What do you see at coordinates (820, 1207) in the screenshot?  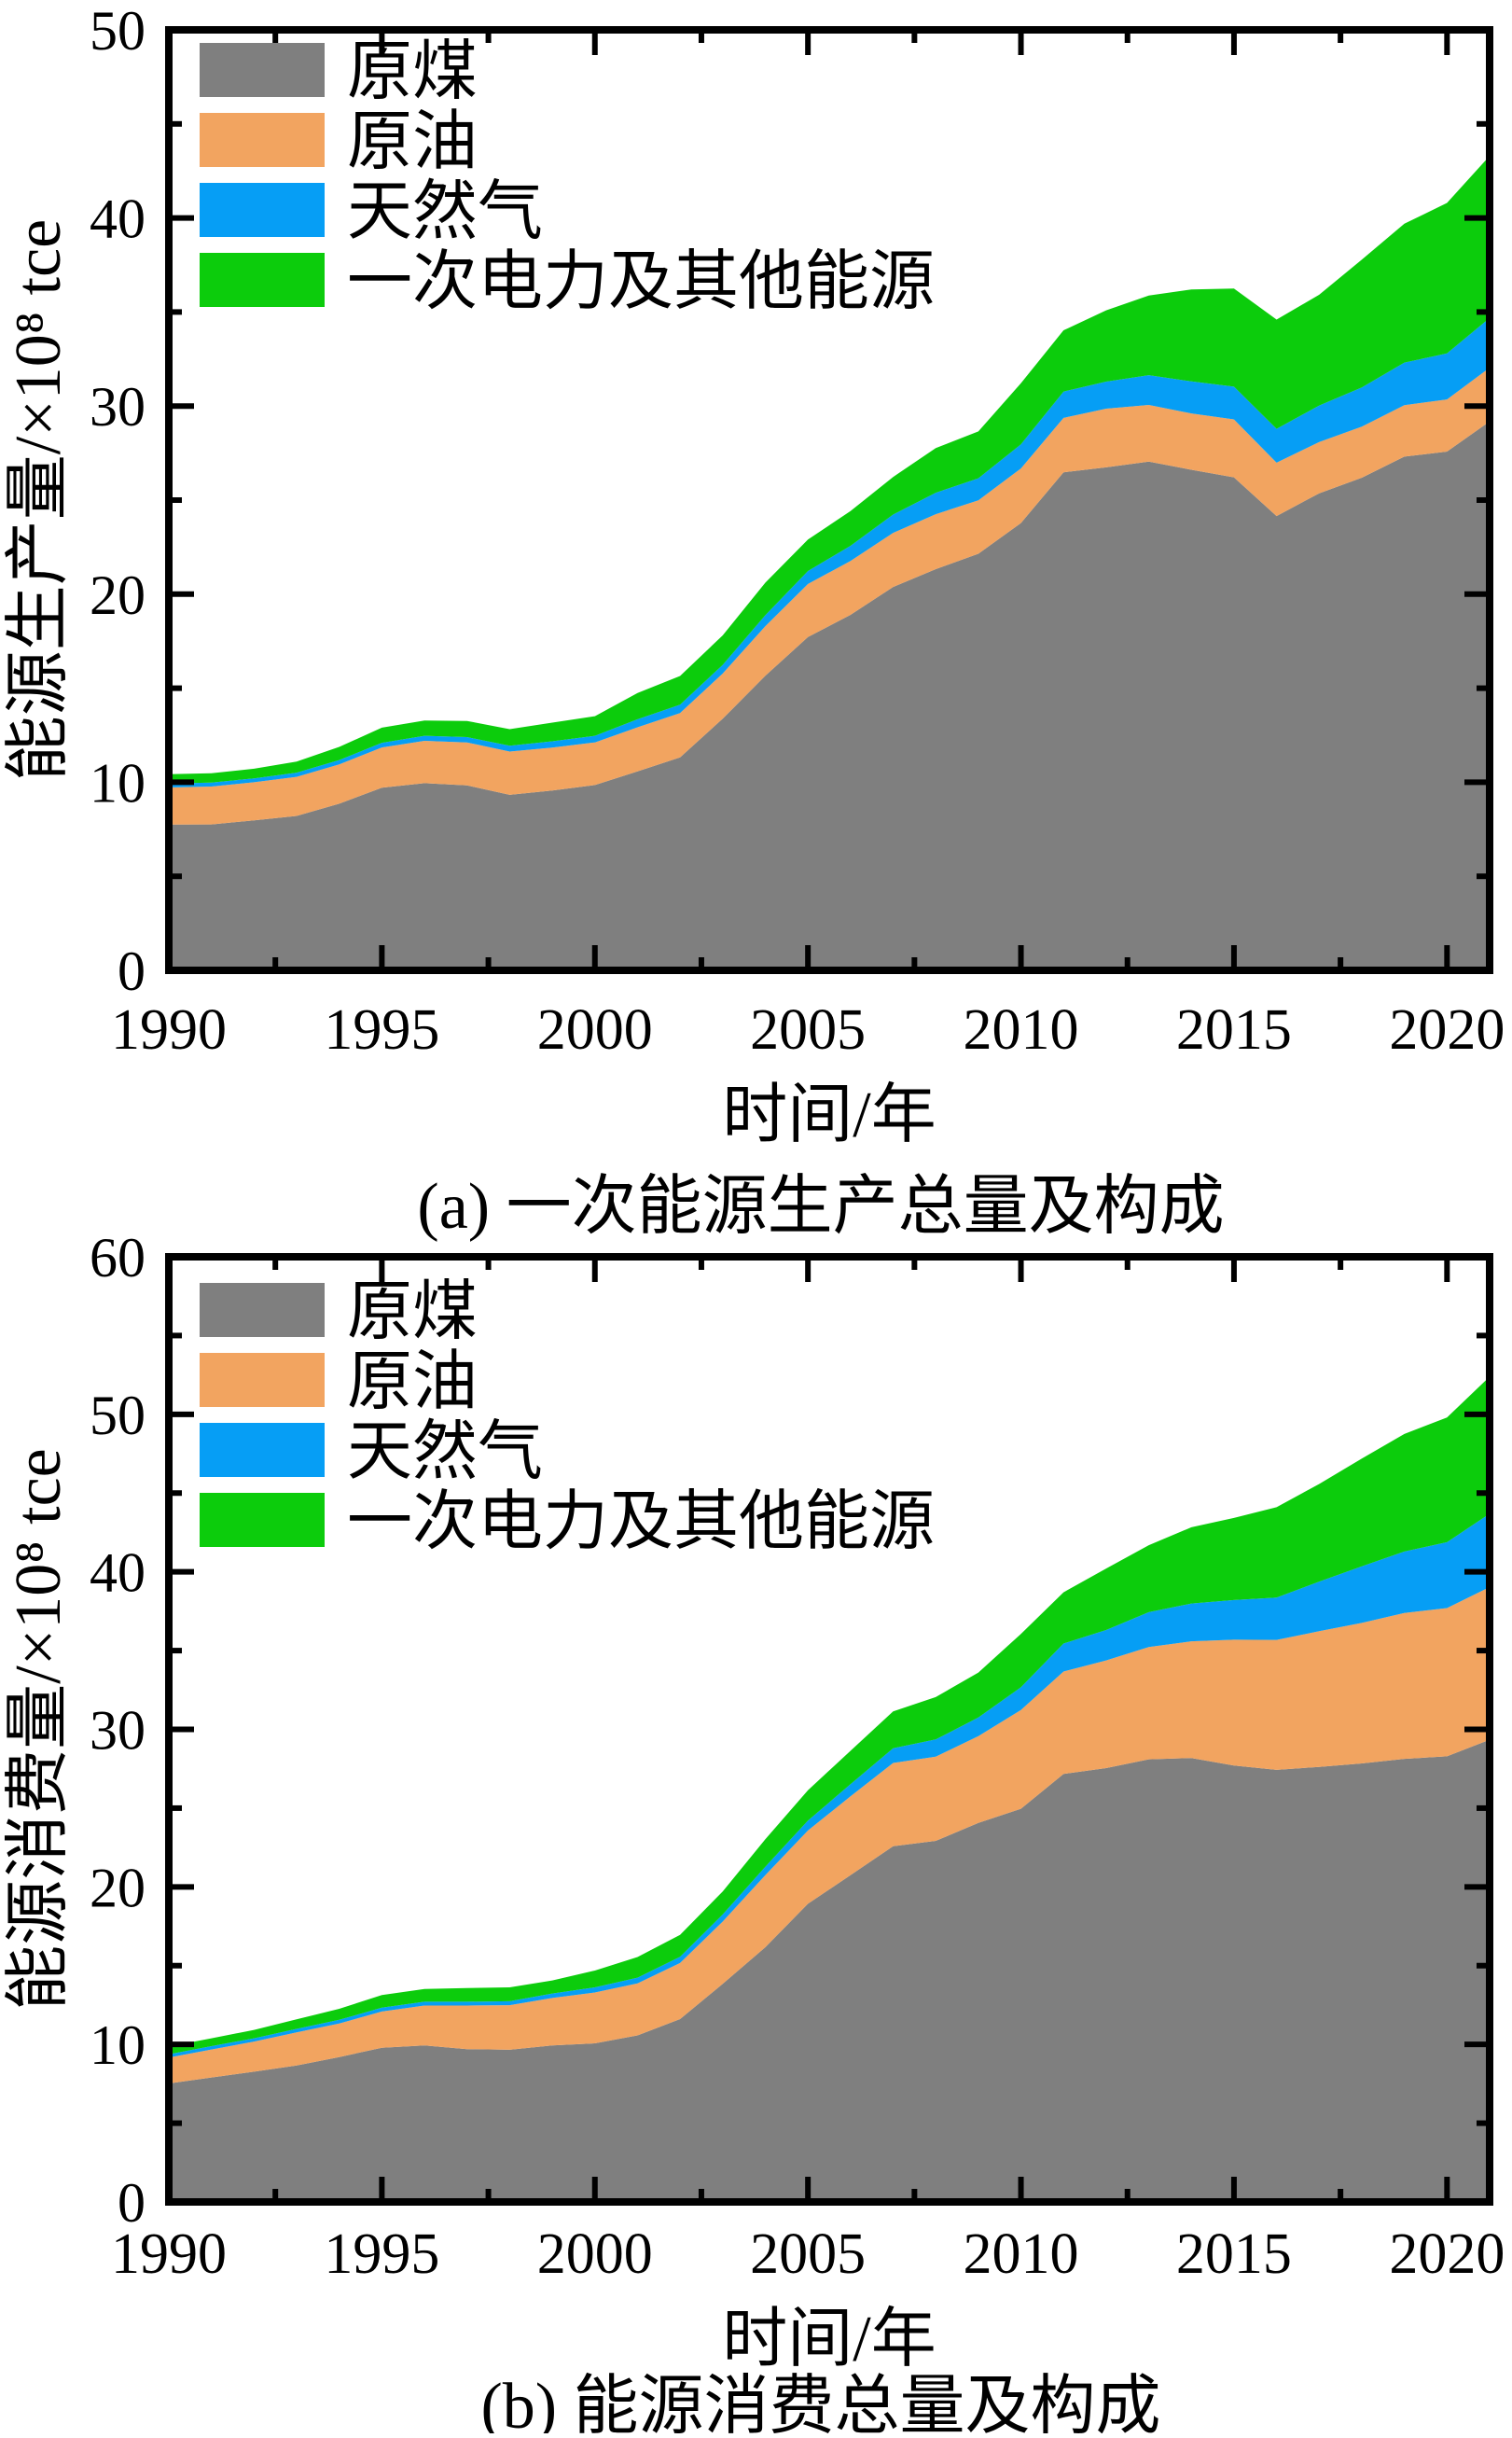 I see `chart-production-caption: (a) 一次能源生产总量及构成` at bounding box center [820, 1207].